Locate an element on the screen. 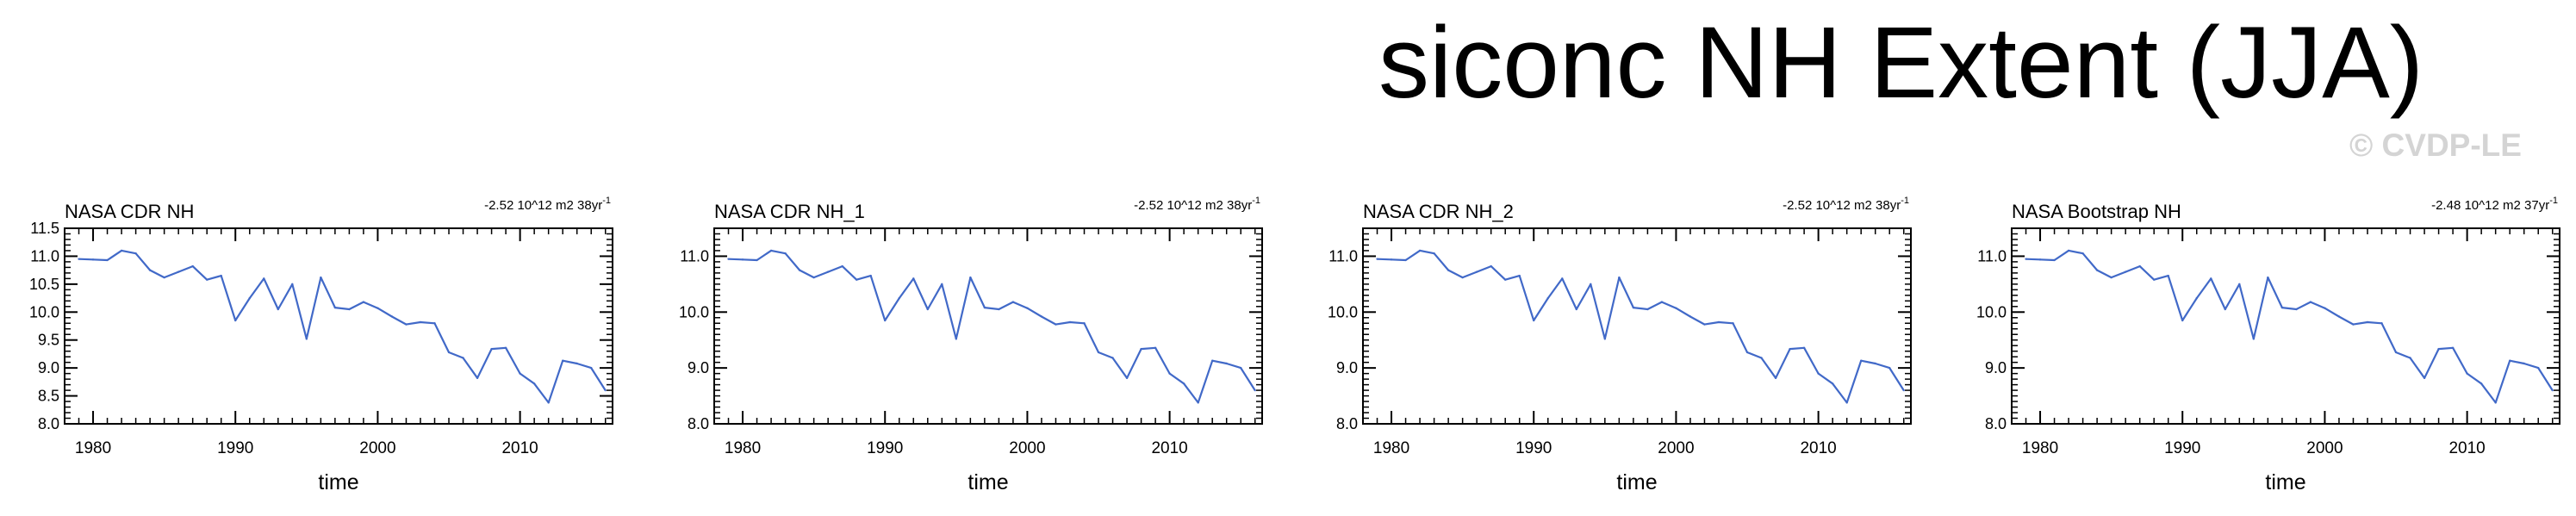  x-tick-label: 1980 is located at coordinates (93, 448).